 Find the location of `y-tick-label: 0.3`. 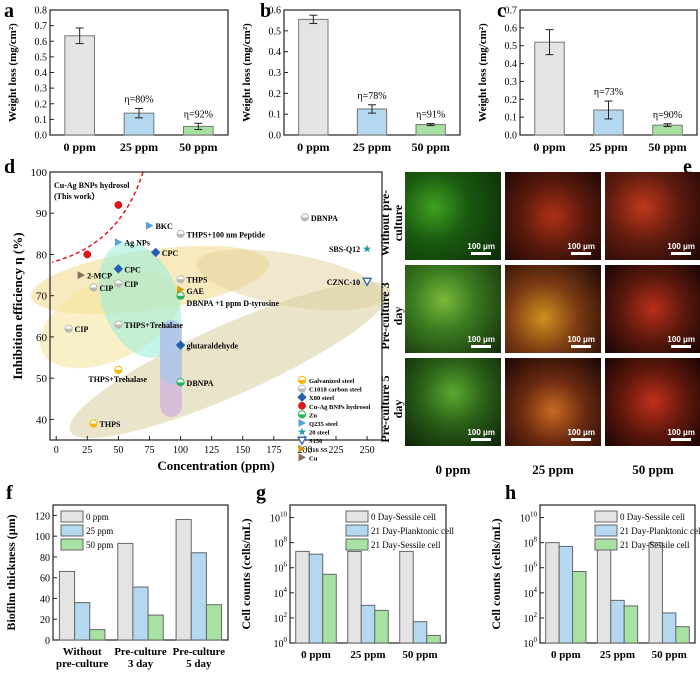

y-tick-label: 0.3 is located at coordinates (511, 82).